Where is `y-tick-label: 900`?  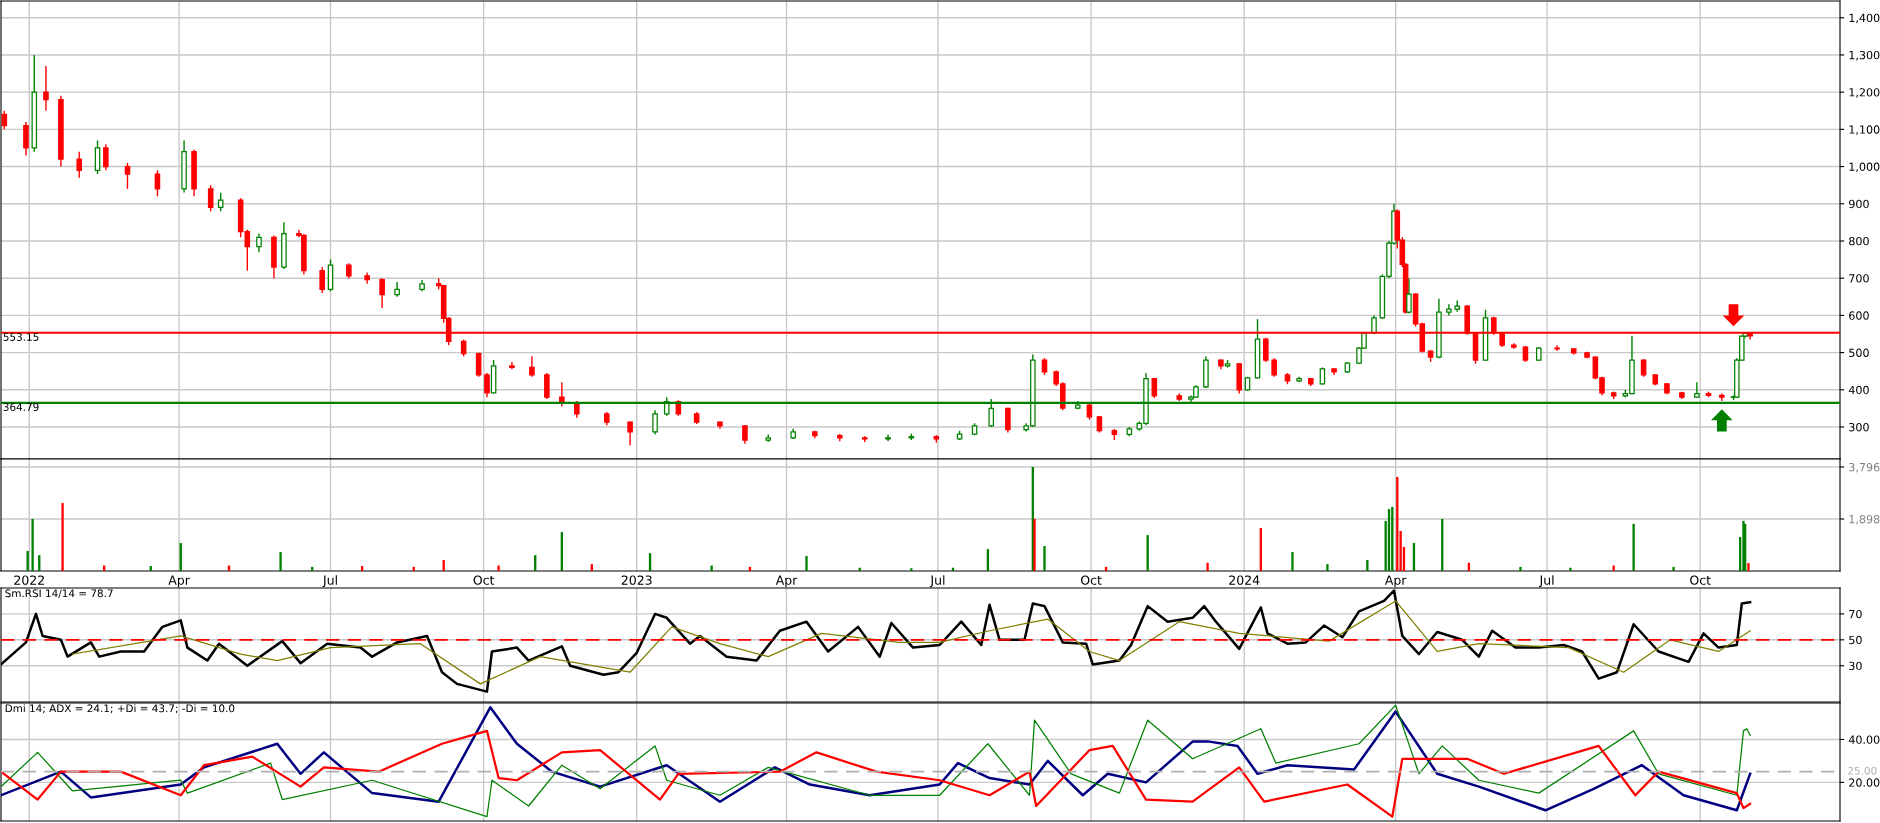
y-tick-label: 900 is located at coordinates (1859, 204).